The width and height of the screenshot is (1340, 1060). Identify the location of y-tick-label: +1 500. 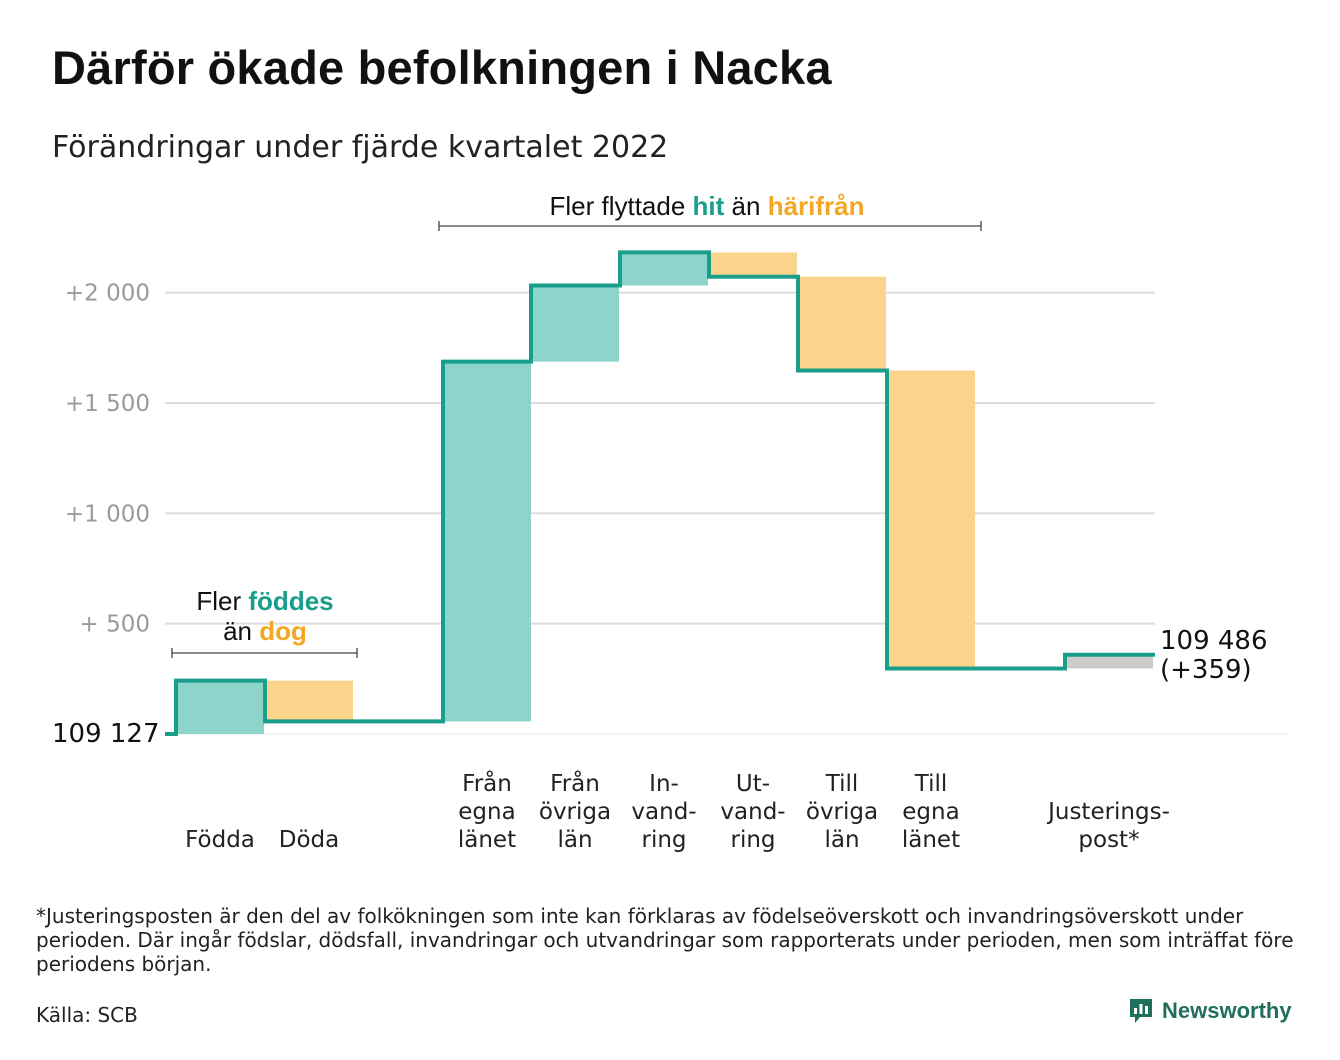
(107, 404).